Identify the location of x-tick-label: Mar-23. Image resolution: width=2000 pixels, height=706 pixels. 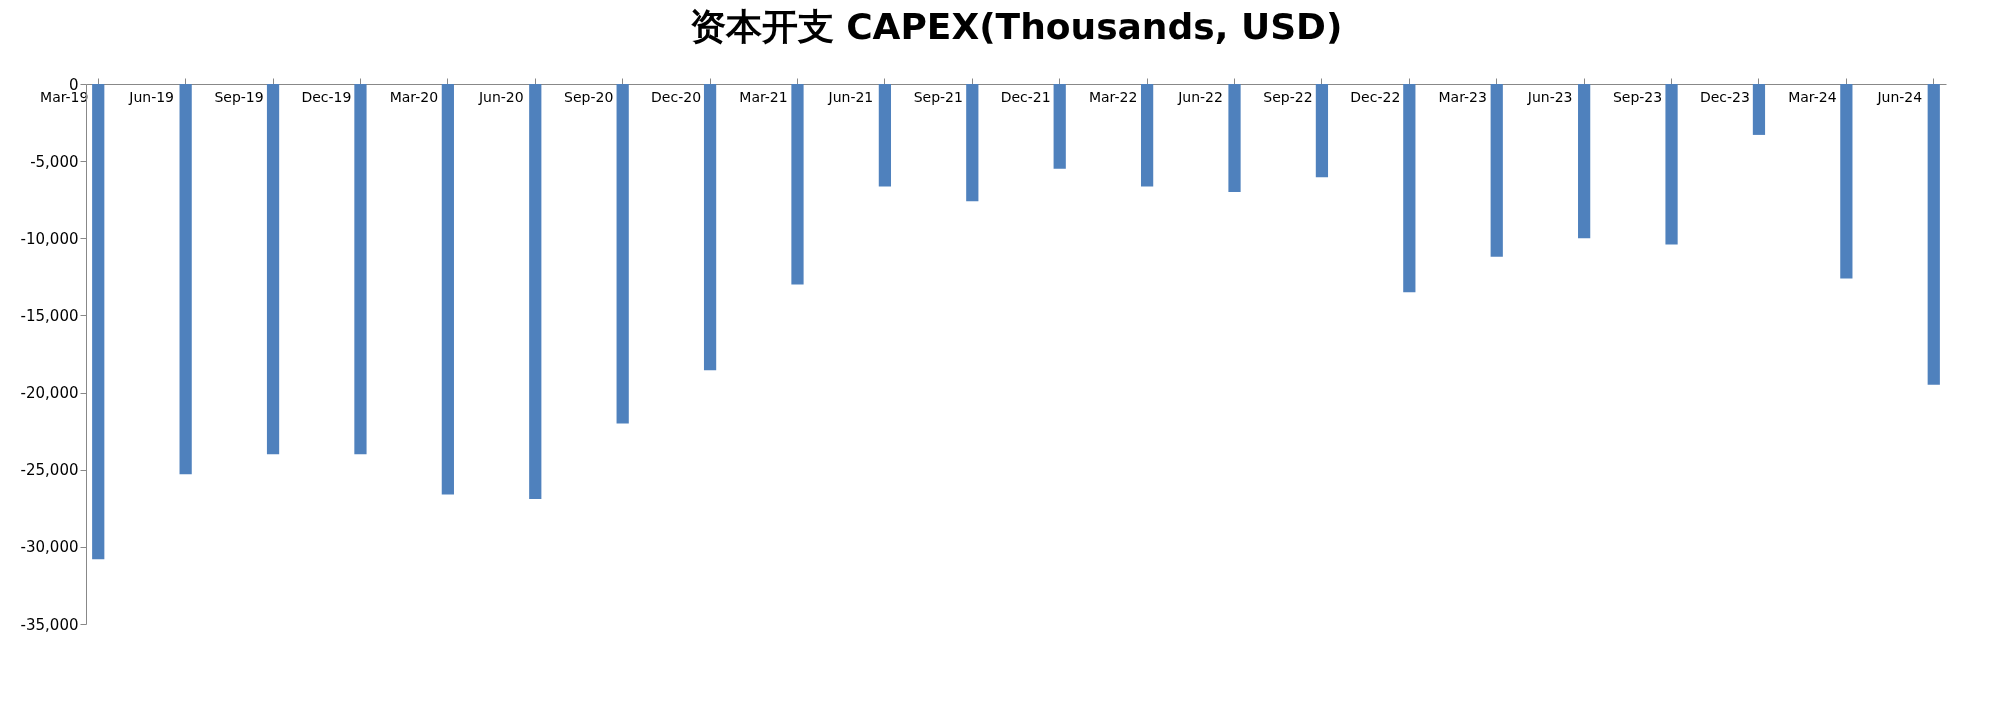
(1462, 96).